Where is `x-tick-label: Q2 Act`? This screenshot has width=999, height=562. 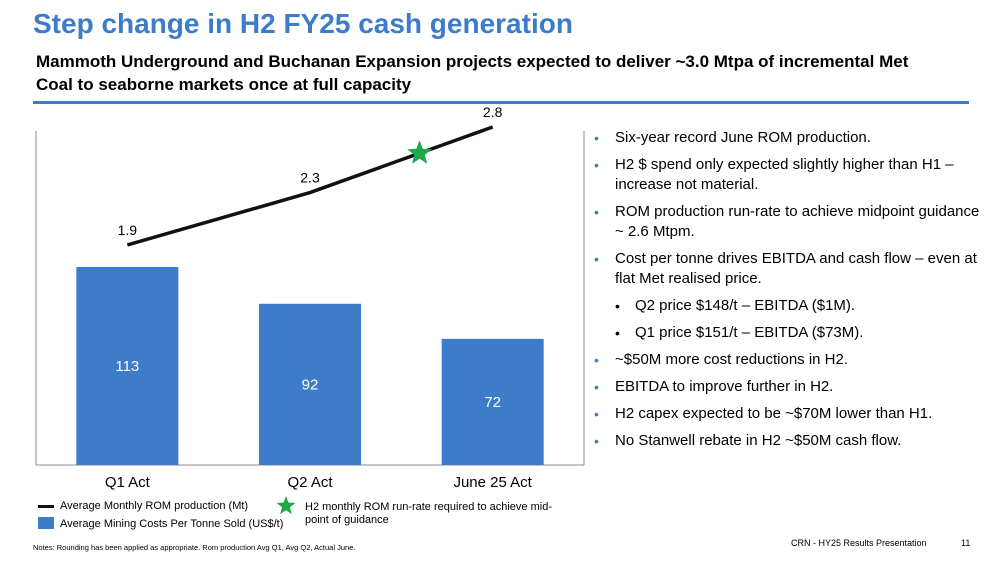
x-tick-label: Q2 Act is located at coordinates (310, 482).